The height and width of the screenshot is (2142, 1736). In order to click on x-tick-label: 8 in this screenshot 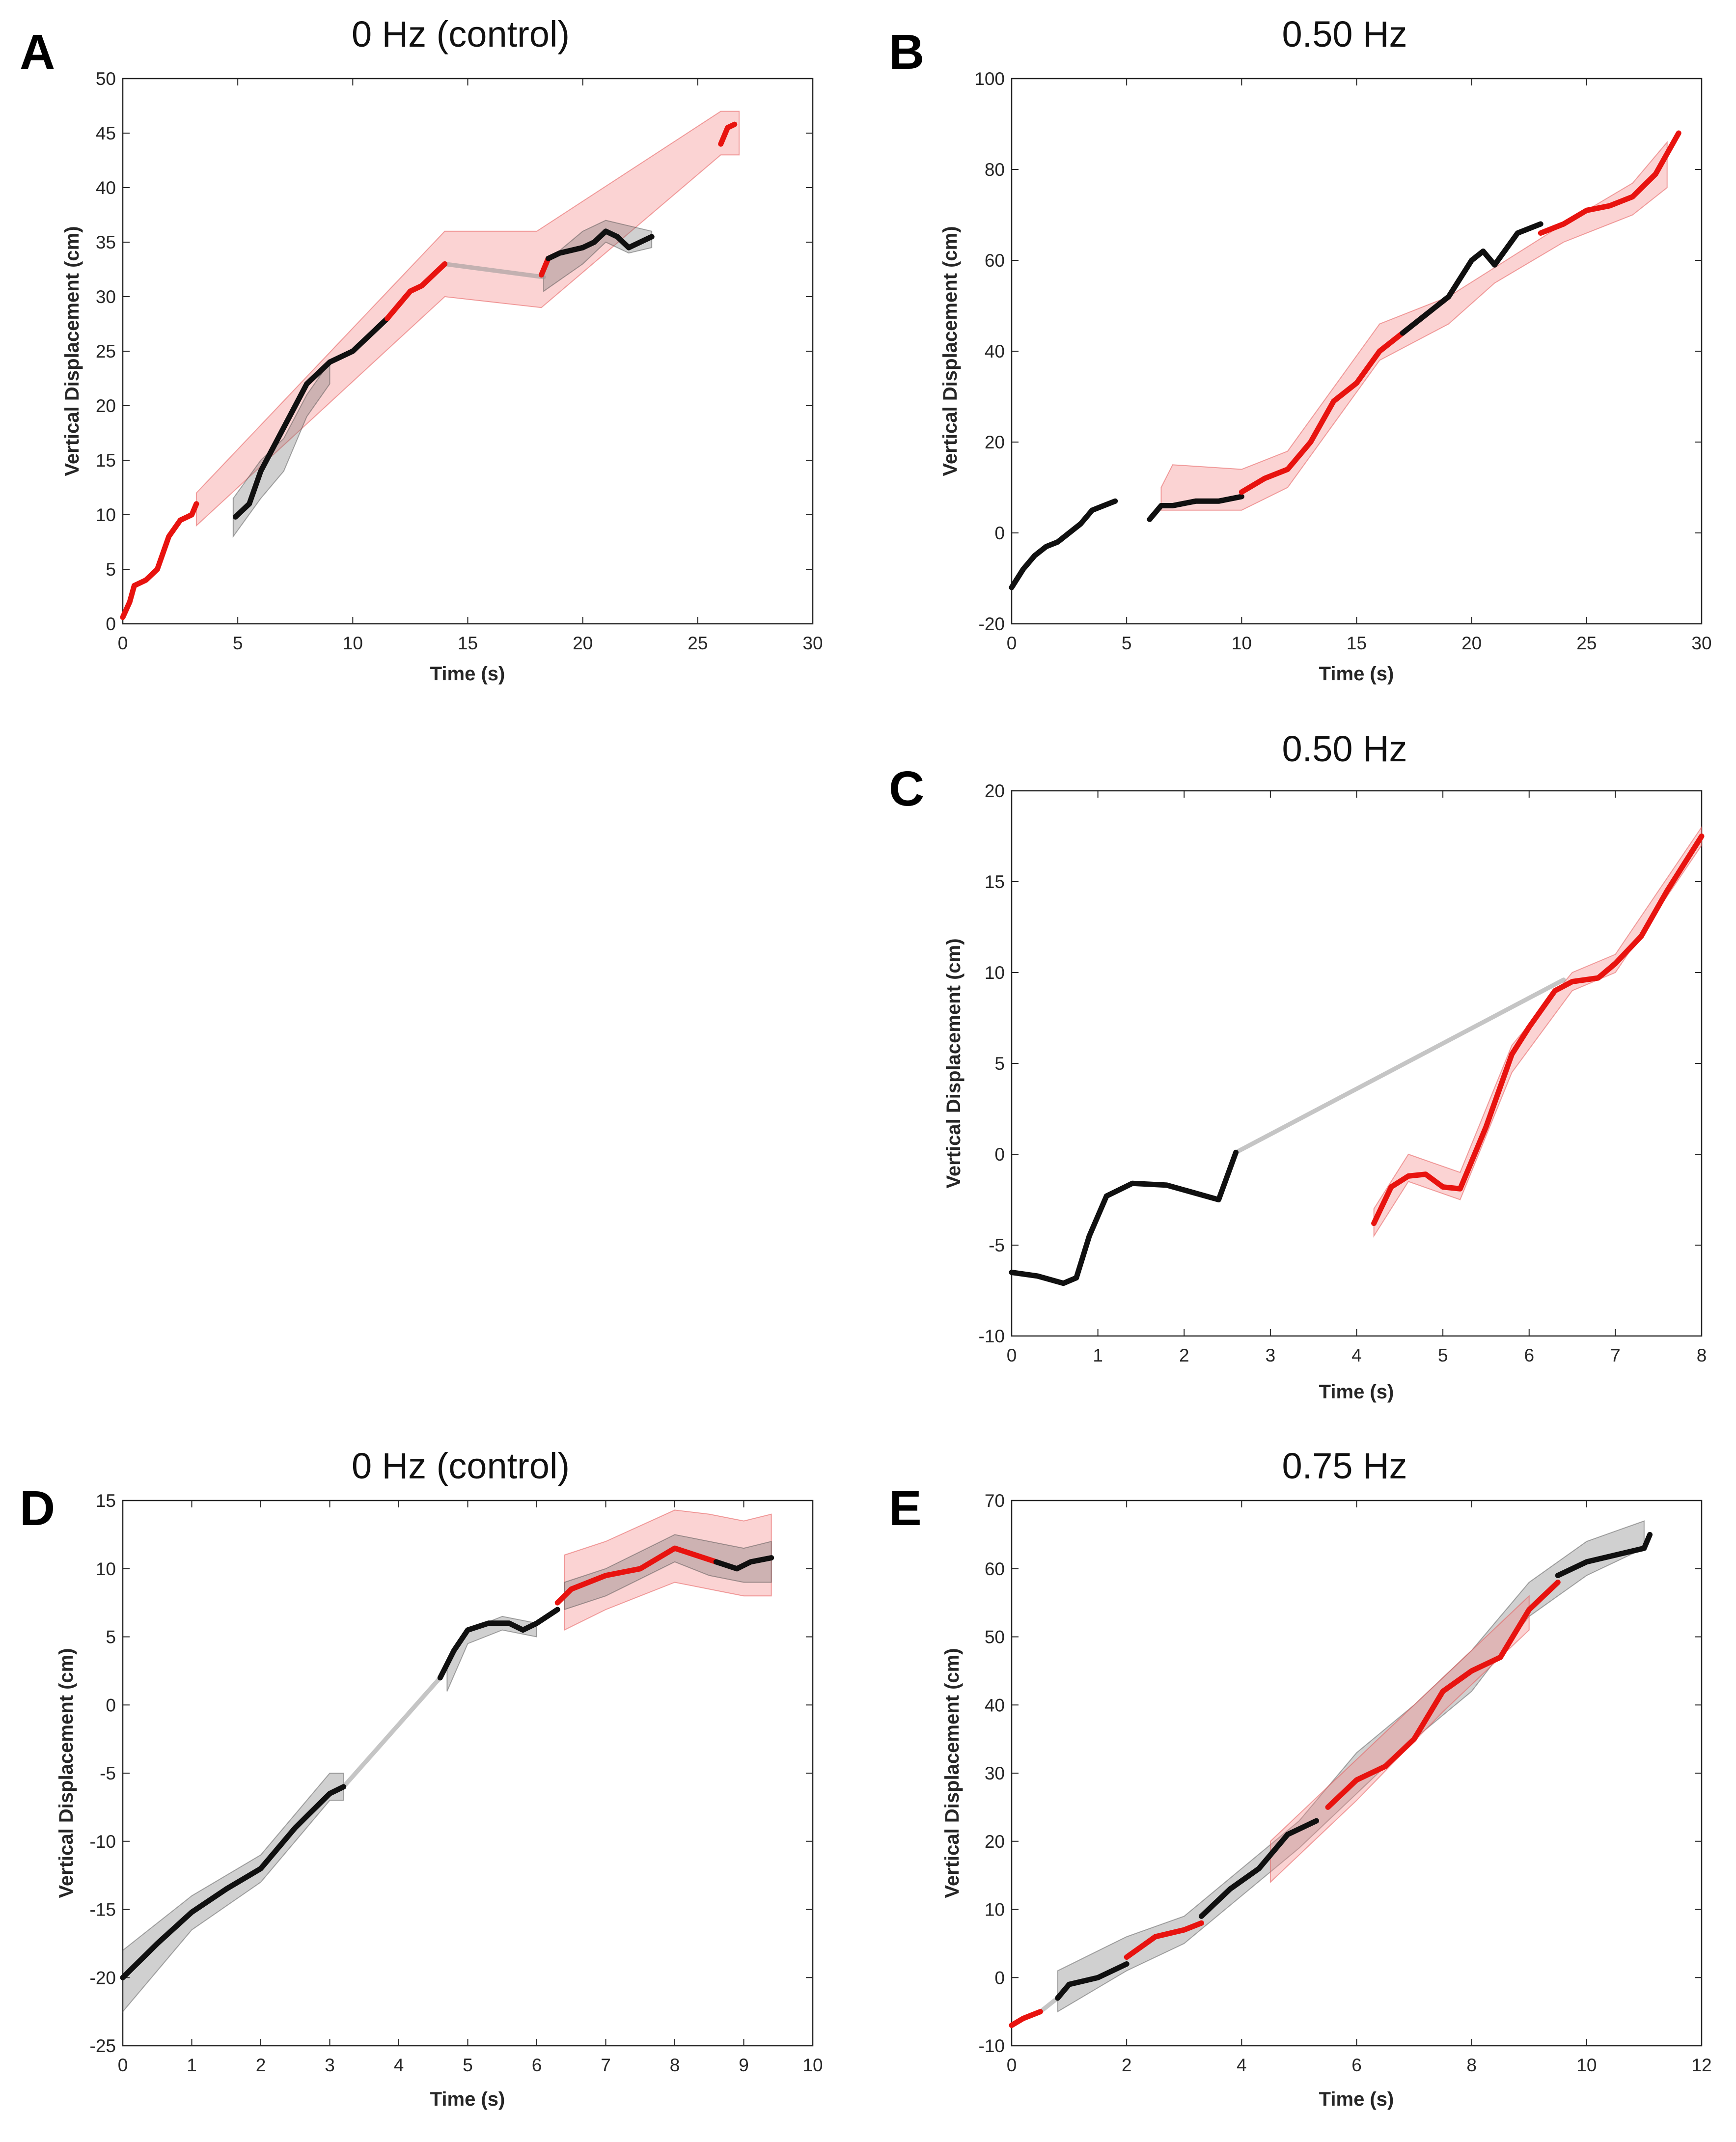, I will do `click(1471, 2065)`.